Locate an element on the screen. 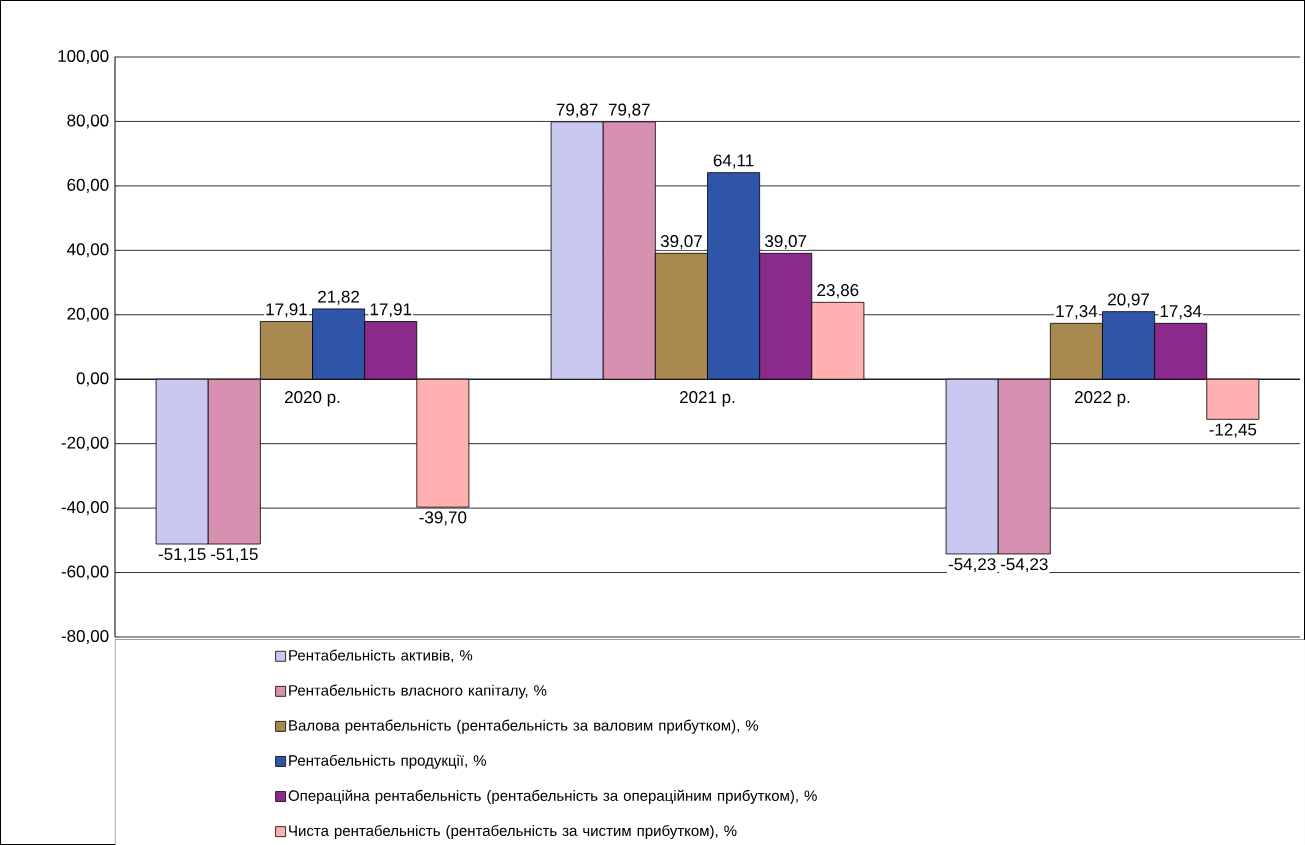 The height and width of the screenshot is (845, 1305). y-tick-label: -40,00 is located at coordinates (85, 508).